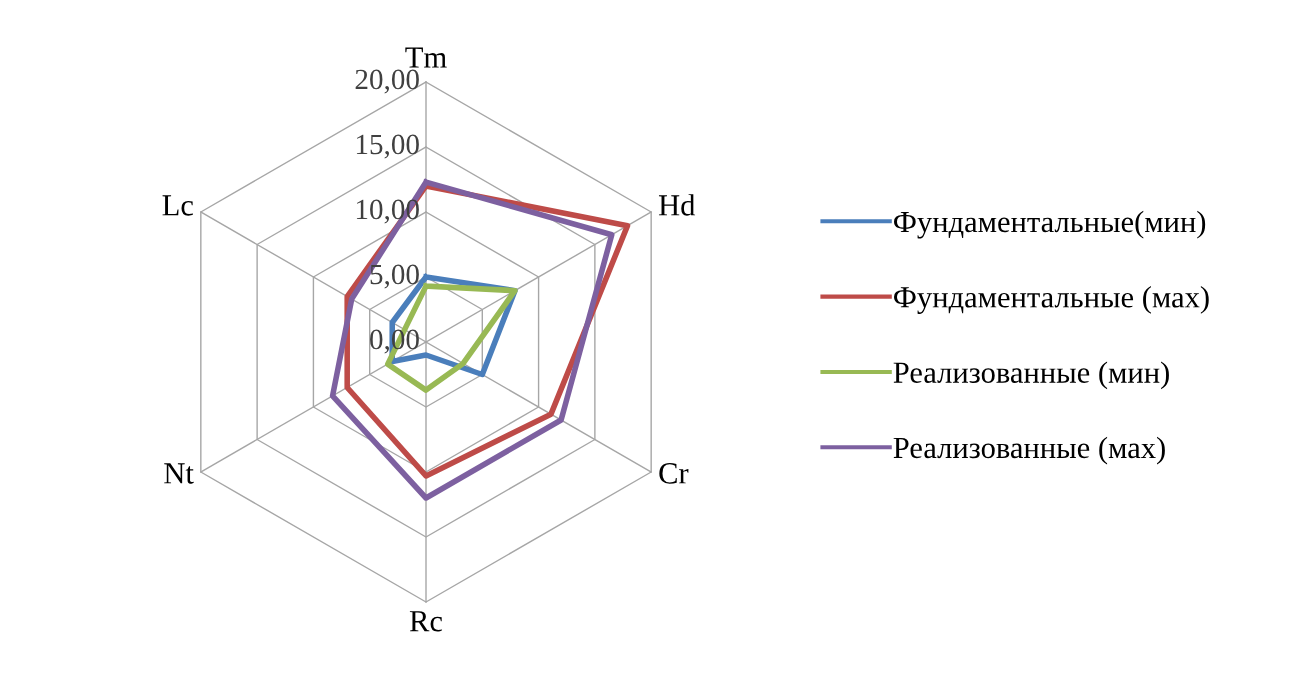 The height and width of the screenshot is (675, 1308). I want to click on spoke-label: Hd, so click(677, 205).